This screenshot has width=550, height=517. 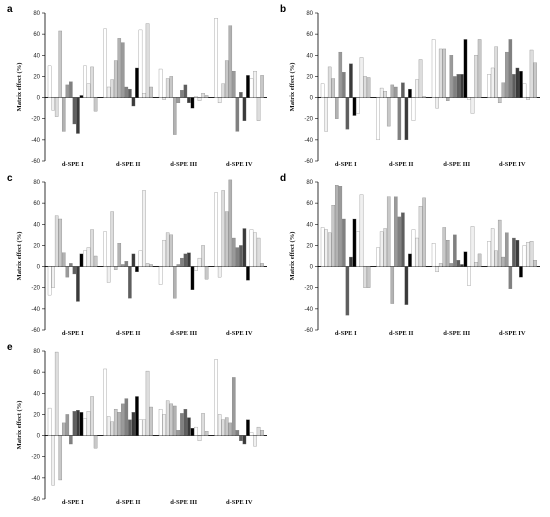 What do you see at coordinates (251, 248) in the screenshot?
I see `bar-c-g4-b11` at bounding box center [251, 248].